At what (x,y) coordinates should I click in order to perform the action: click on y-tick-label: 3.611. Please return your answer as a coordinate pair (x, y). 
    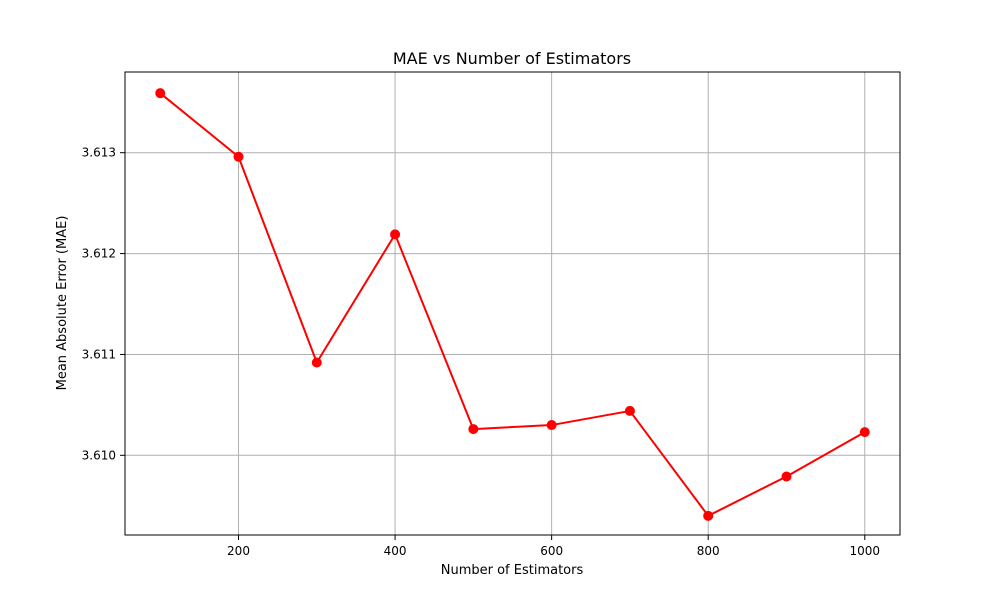
    Looking at the image, I should click on (99, 354).